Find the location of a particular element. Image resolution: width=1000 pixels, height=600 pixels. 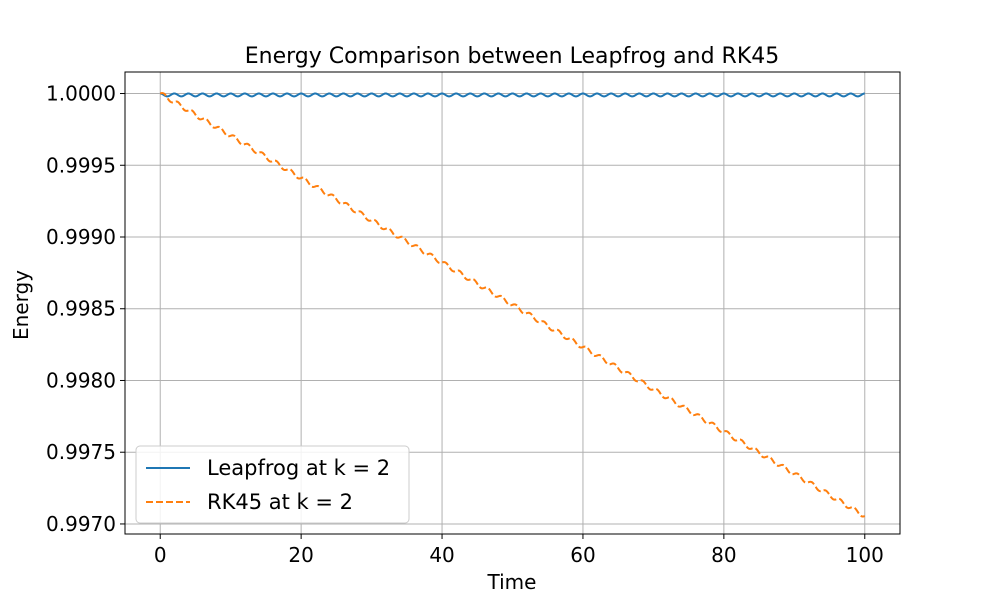

y-tick-label: 0.9995 is located at coordinates (81, 165).